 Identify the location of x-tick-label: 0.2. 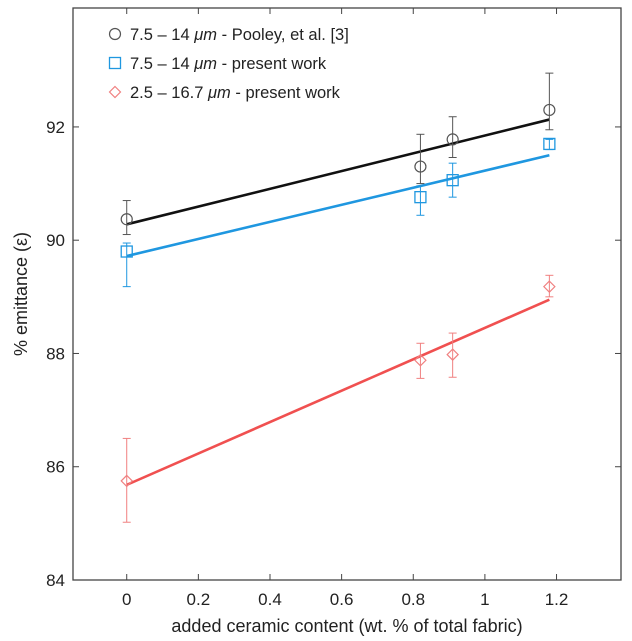
(199, 599).